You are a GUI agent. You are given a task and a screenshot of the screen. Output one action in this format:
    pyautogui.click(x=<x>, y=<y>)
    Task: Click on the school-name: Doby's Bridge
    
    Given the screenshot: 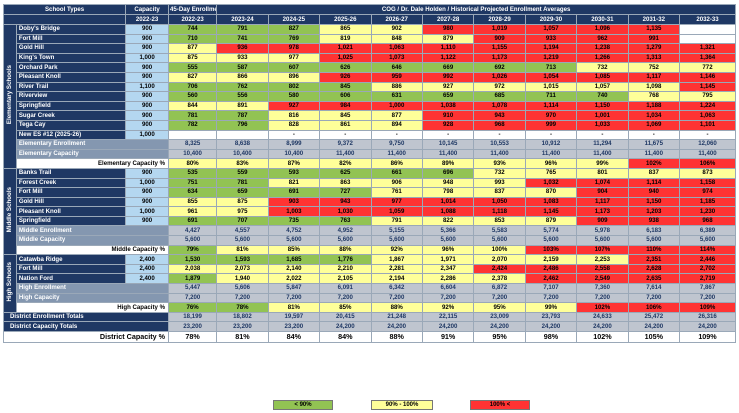 What is the action you would take?
    pyautogui.click(x=71, y=29)
    